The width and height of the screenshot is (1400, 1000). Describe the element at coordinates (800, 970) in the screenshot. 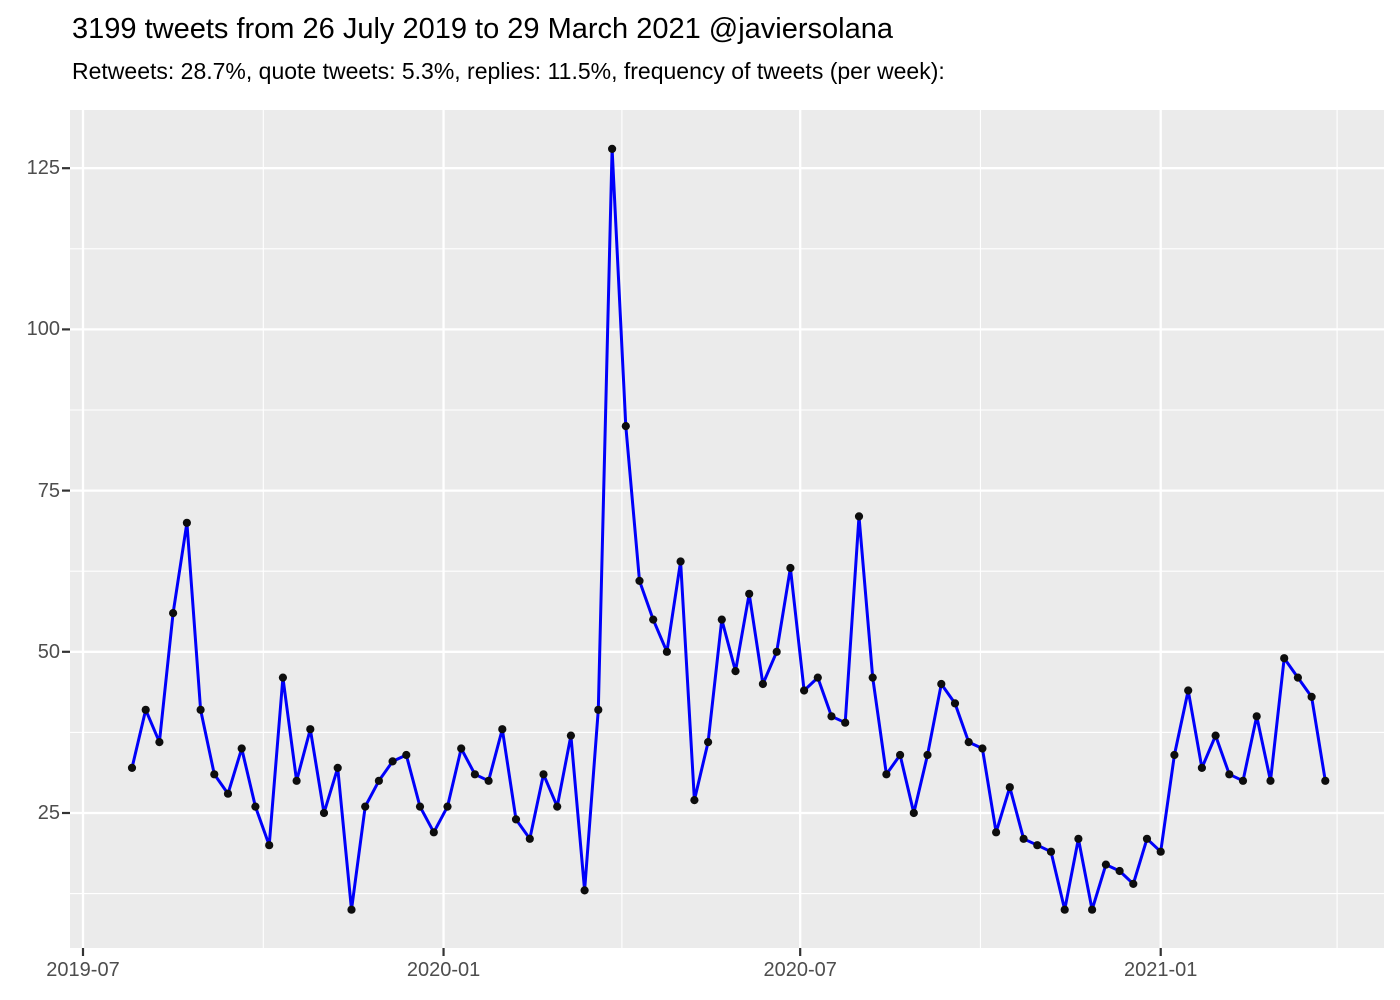

I see `x-axis-tick-label: 2020-07` at that location.